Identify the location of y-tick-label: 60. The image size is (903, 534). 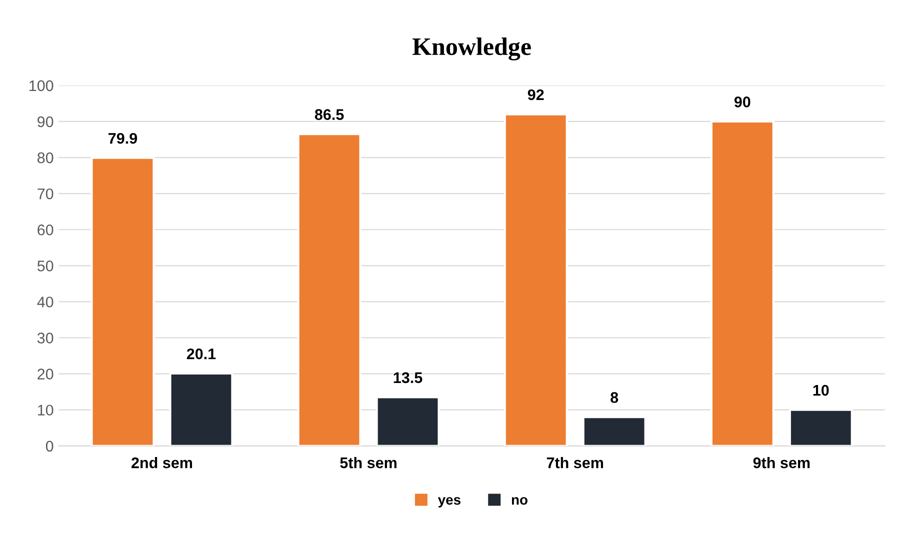
(46, 230).